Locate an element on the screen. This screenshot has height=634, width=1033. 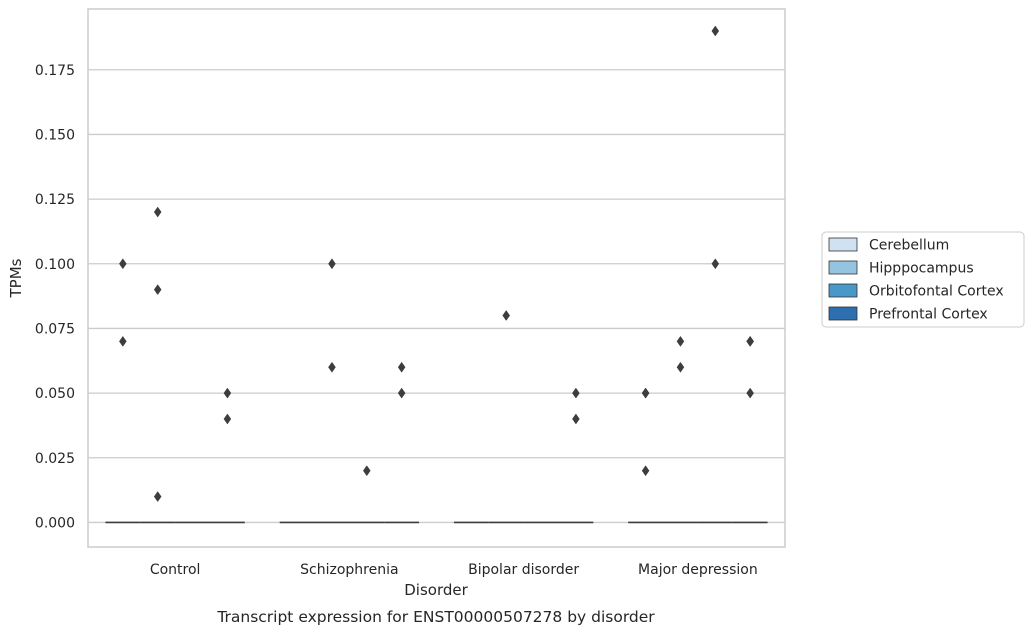
y-tick-label: 0.125 is located at coordinates (55, 200).